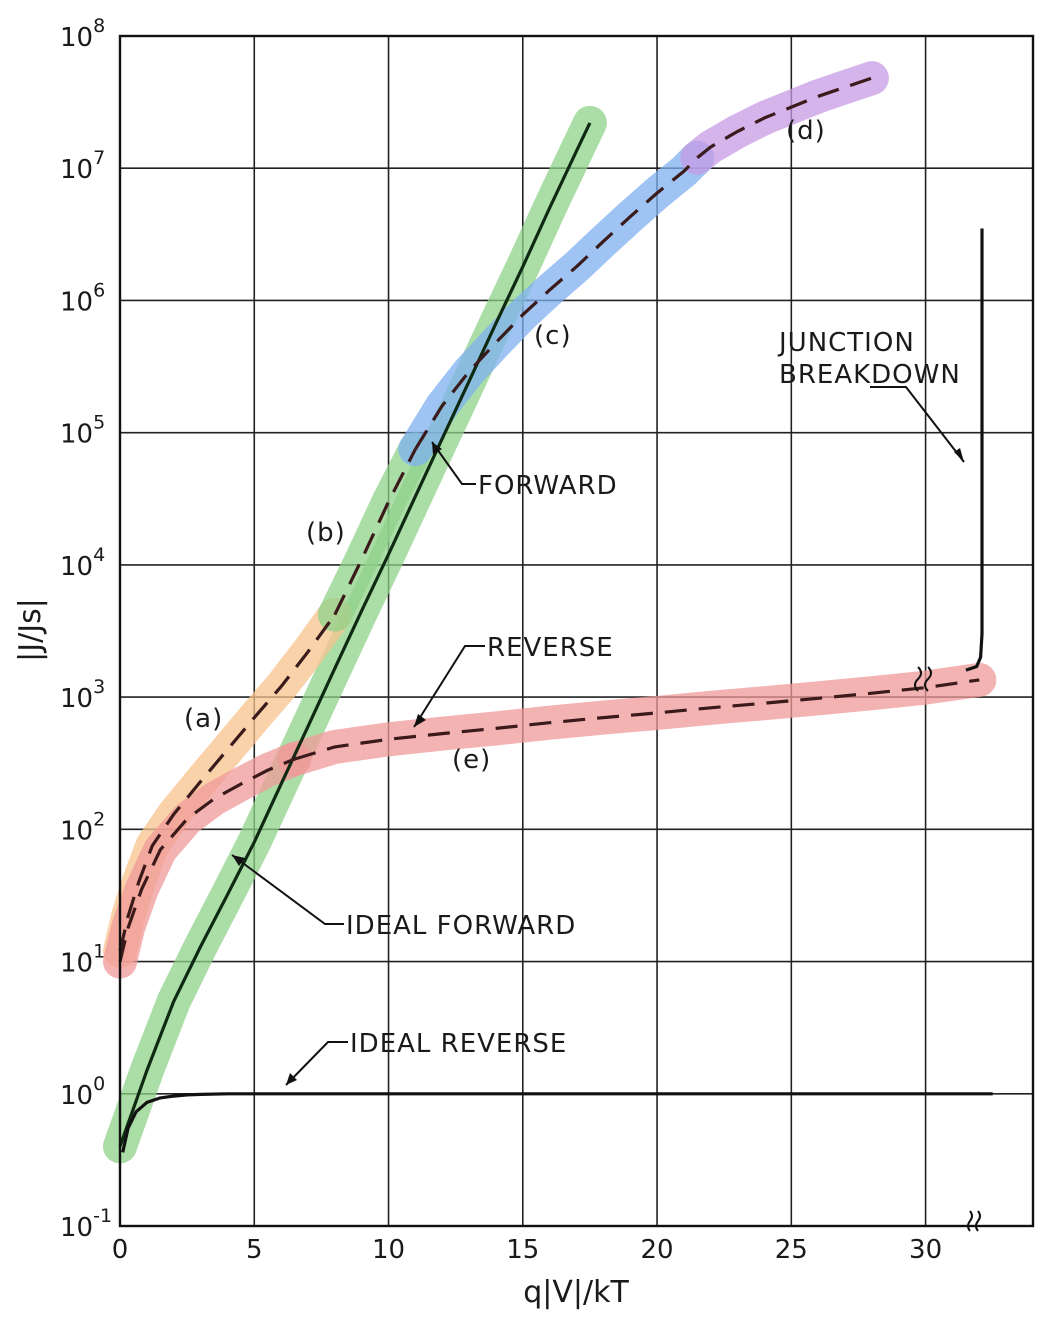 The height and width of the screenshot is (1322, 1052). Describe the element at coordinates (316, 1063) in the screenshot. I see `leader-ideal-reverse` at that location.